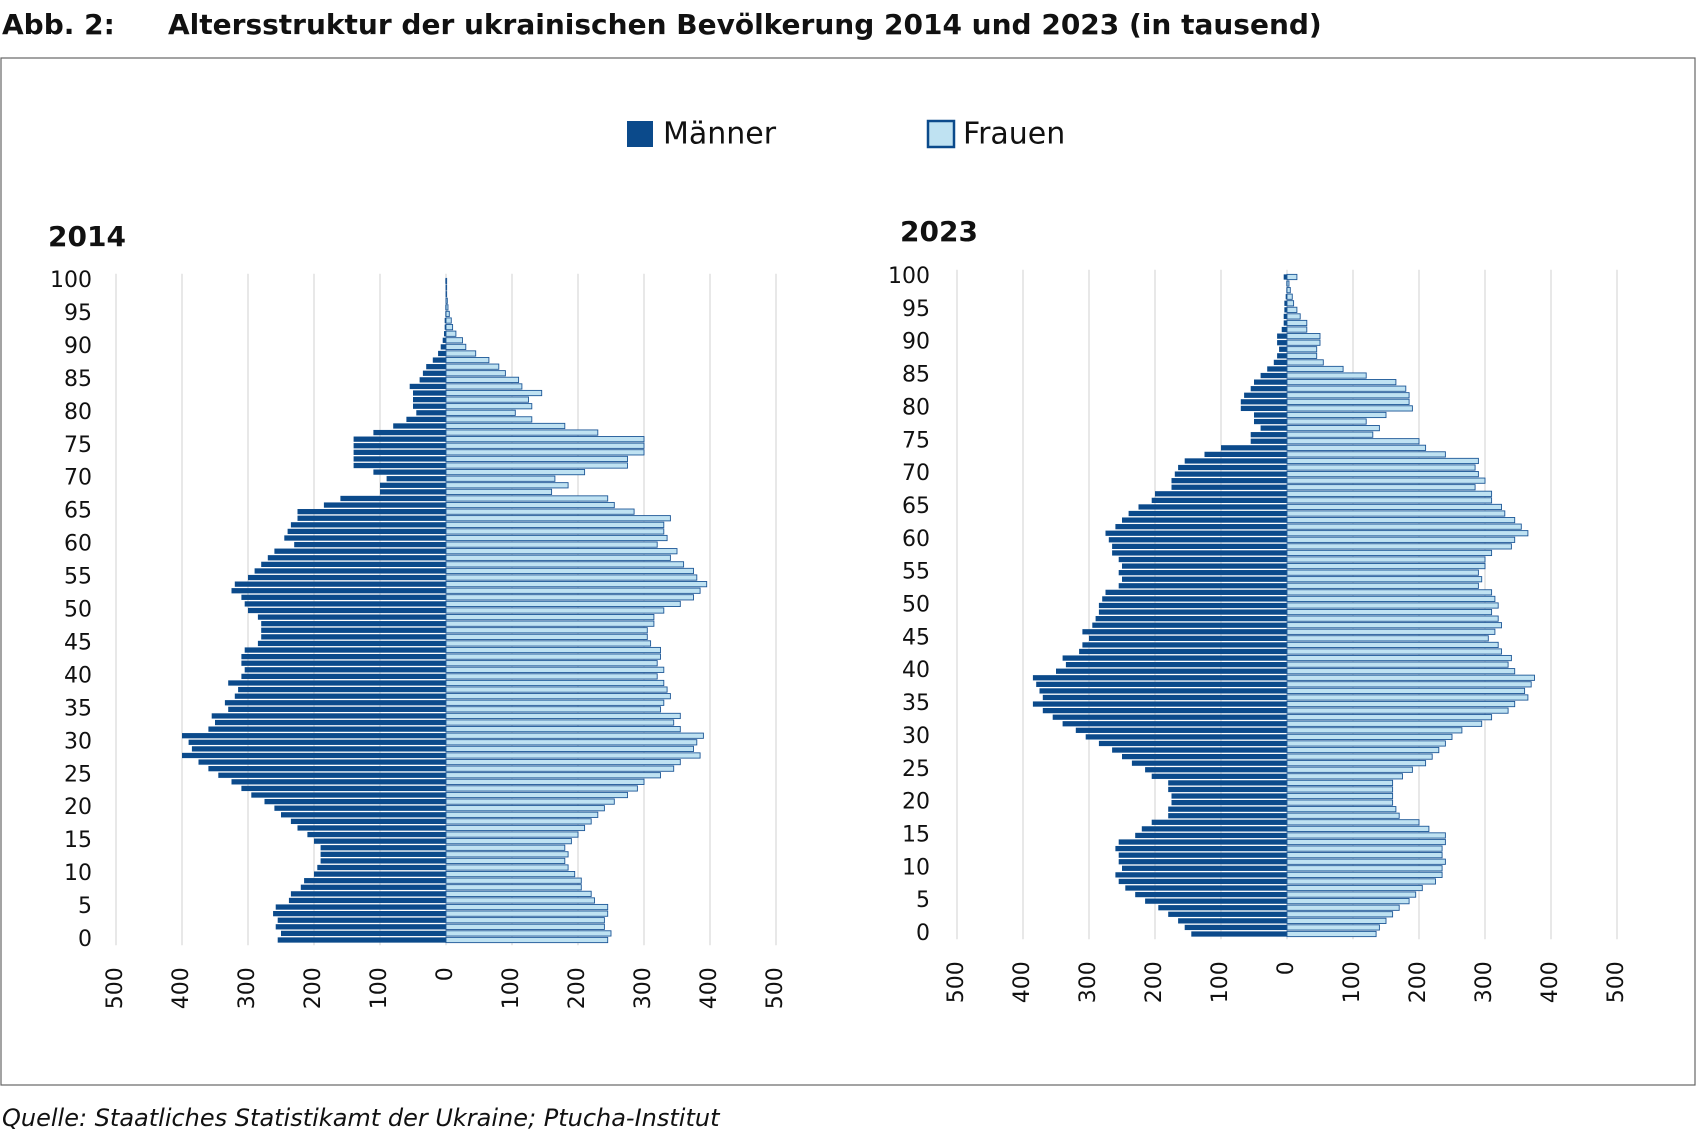 This screenshot has height=1141, width=1696. I want to click on y-tick-label: 30, so click(78, 741).